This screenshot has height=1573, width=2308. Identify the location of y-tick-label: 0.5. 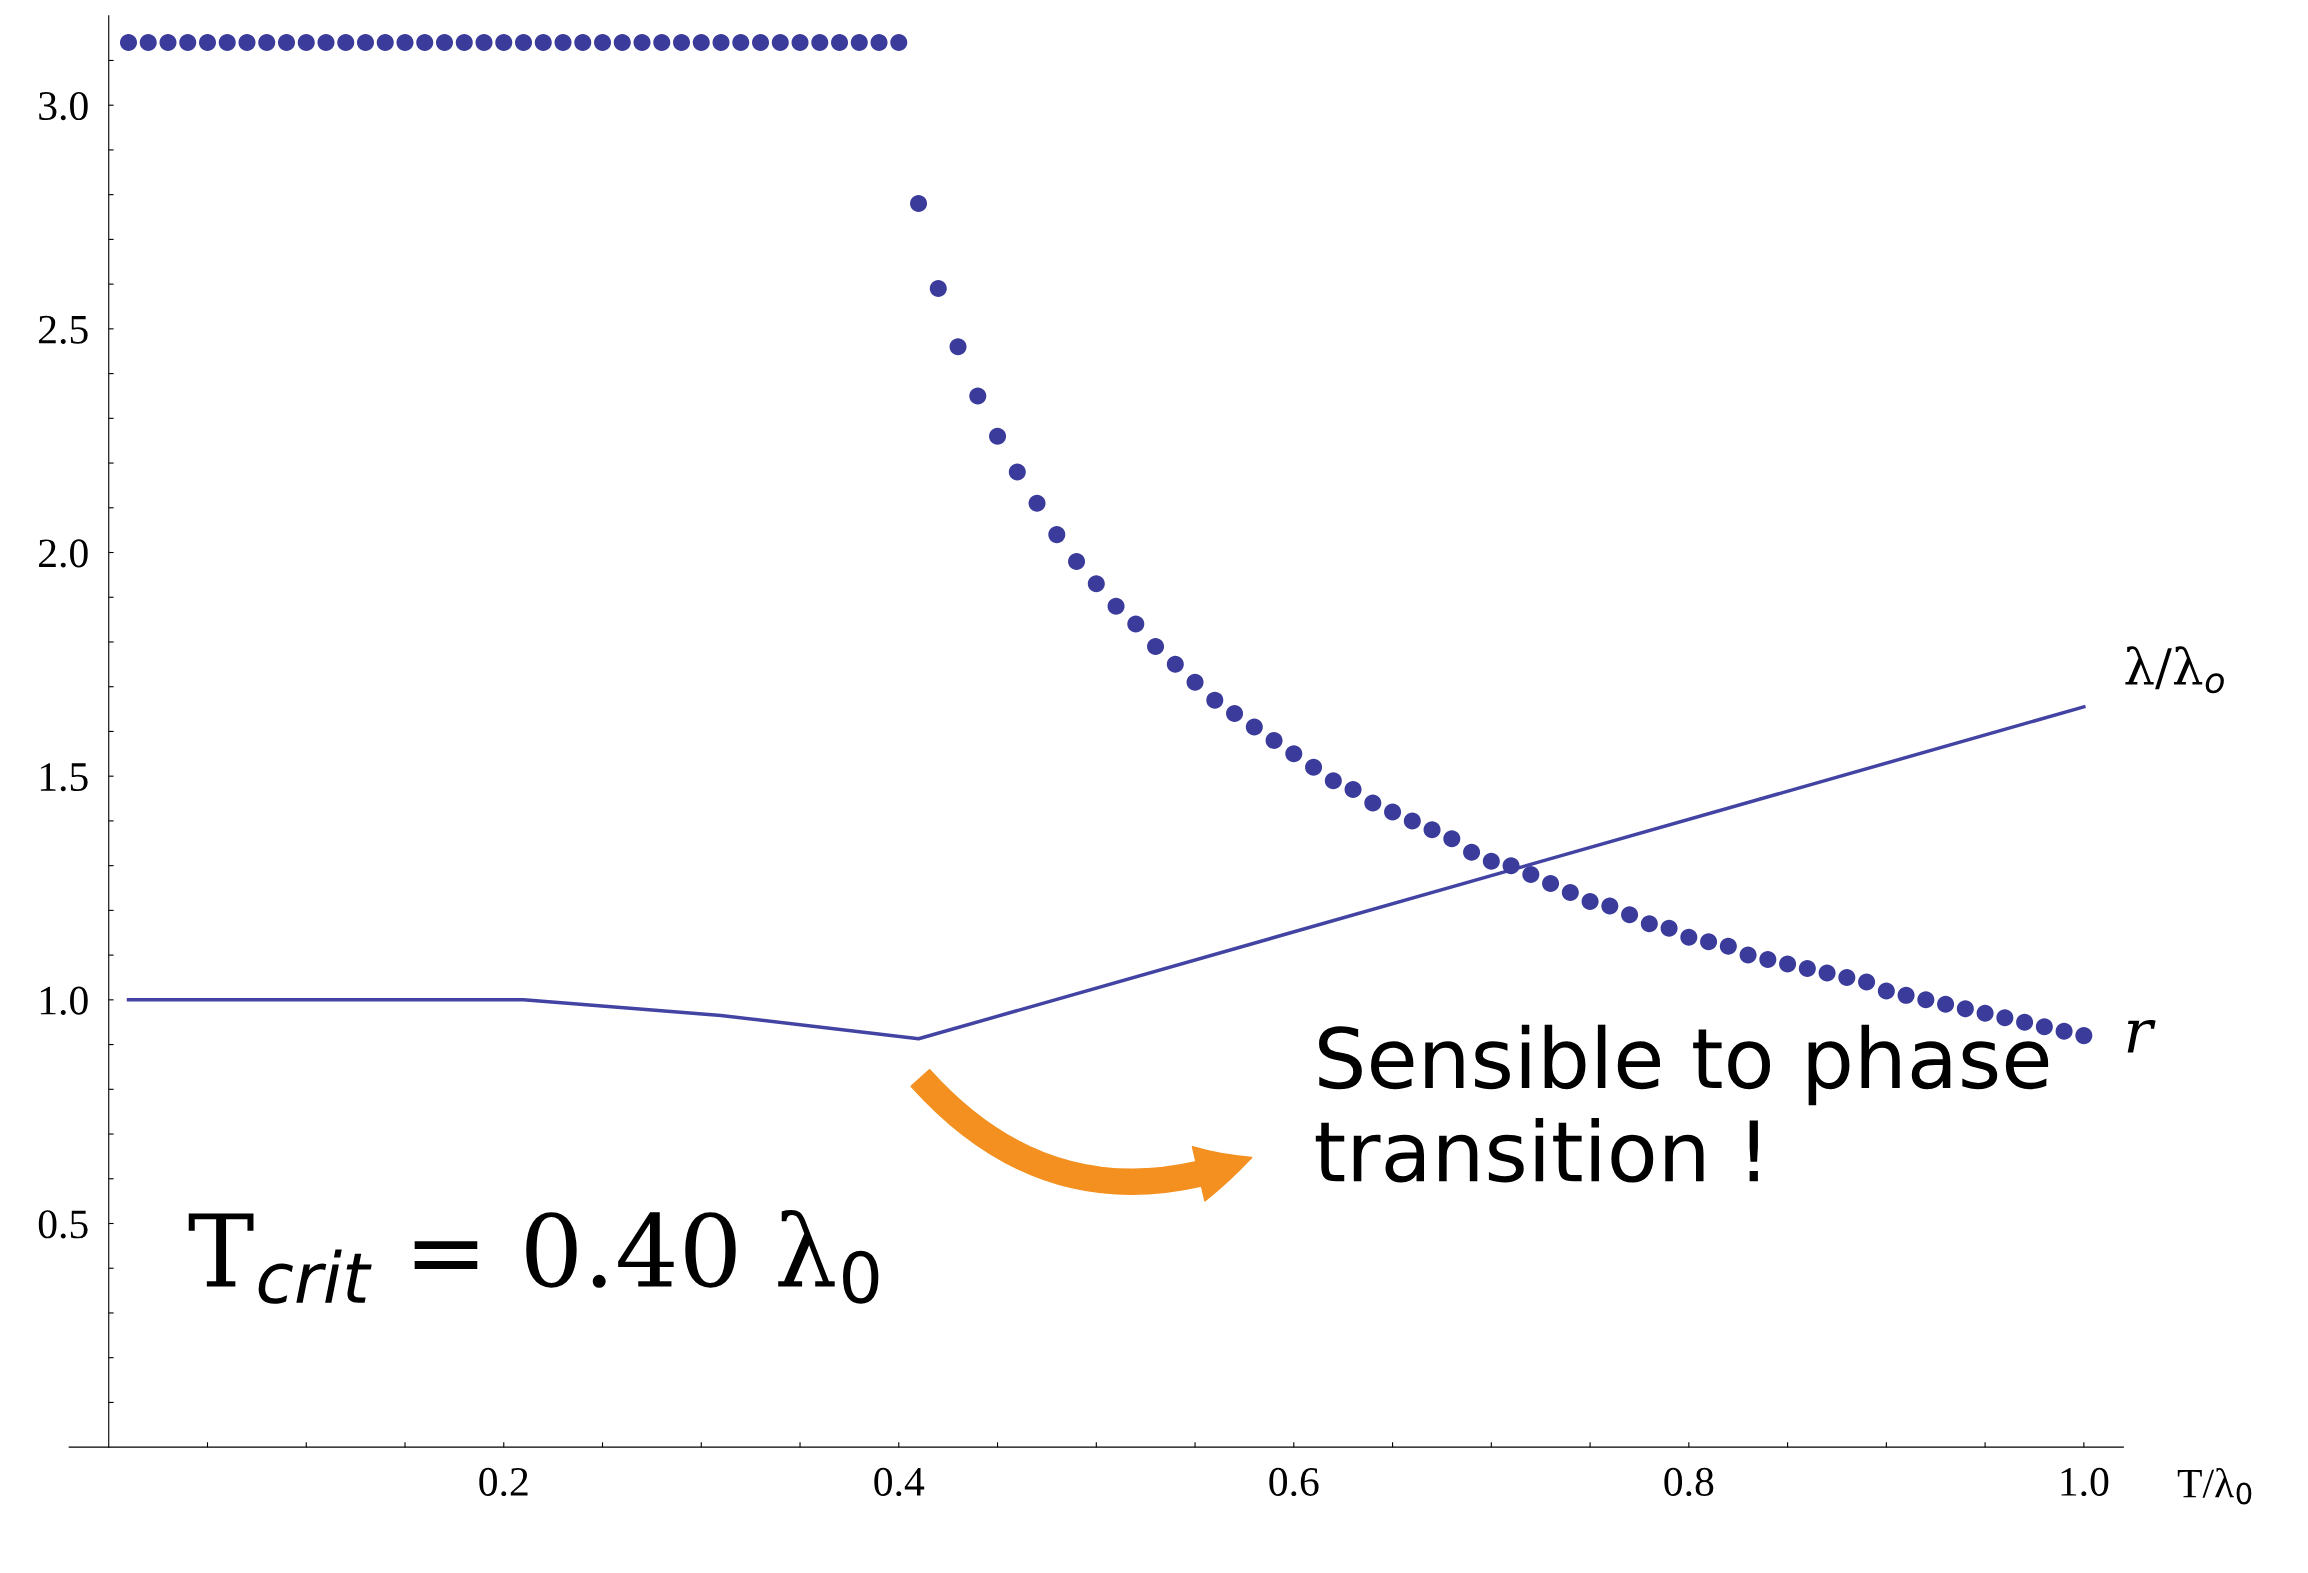
(63, 1224).